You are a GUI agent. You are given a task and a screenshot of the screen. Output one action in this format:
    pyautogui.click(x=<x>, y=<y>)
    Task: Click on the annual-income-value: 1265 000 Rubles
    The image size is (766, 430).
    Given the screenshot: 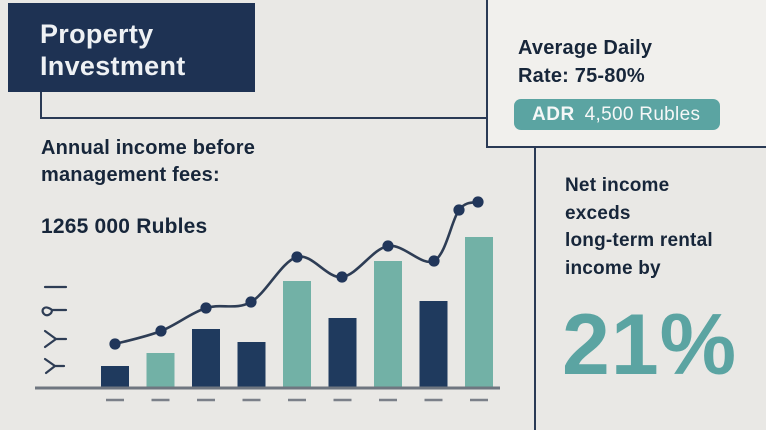 What is the action you would take?
    pyautogui.click(x=124, y=226)
    